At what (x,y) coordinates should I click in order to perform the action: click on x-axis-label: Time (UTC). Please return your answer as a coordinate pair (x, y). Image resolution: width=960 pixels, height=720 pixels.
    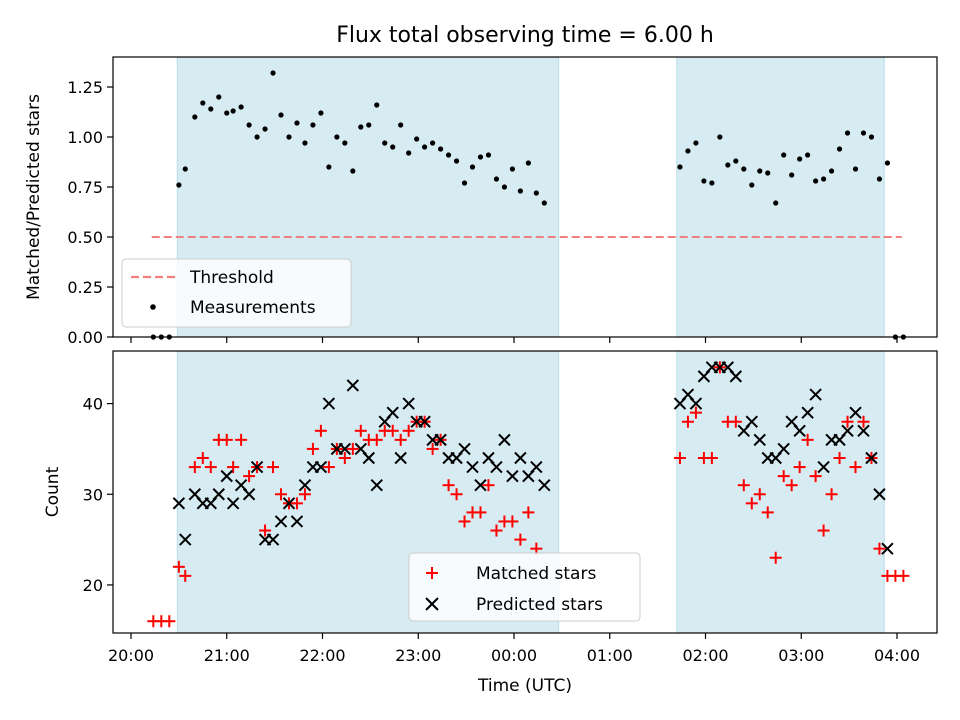
    Looking at the image, I should click on (524, 686).